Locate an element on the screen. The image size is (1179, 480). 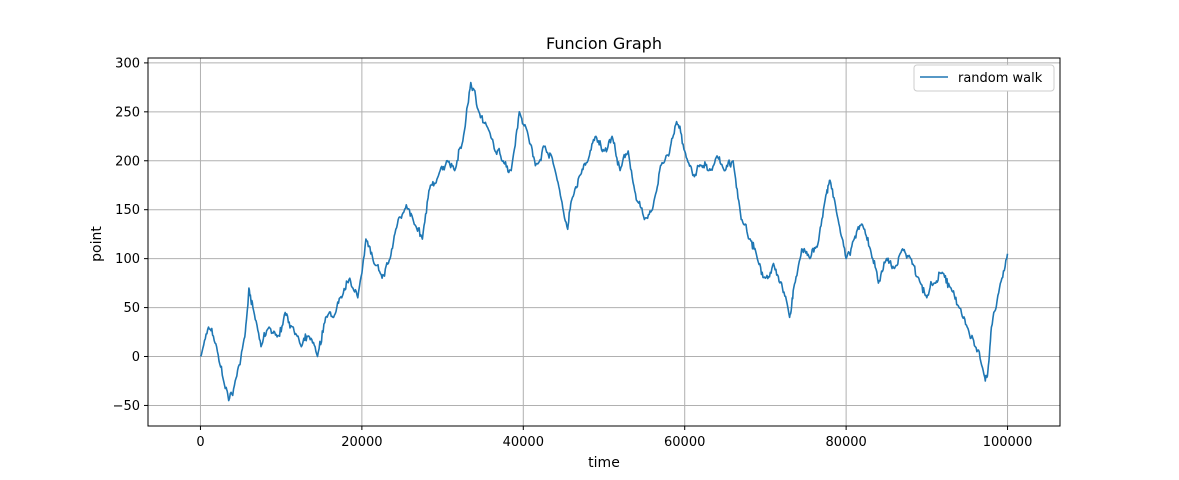
y-tick-label: −50 is located at coordinates (126, 406).